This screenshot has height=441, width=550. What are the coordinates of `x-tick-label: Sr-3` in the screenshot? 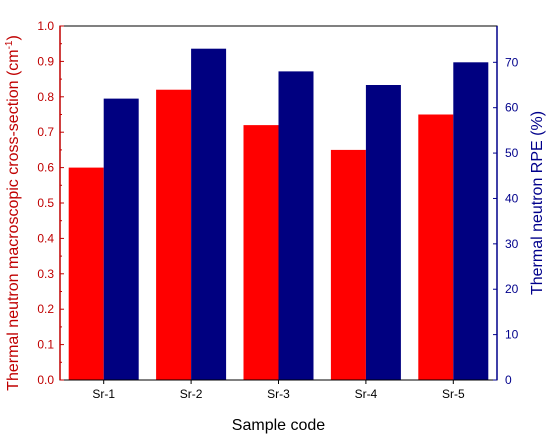 It's located at (278, 394).